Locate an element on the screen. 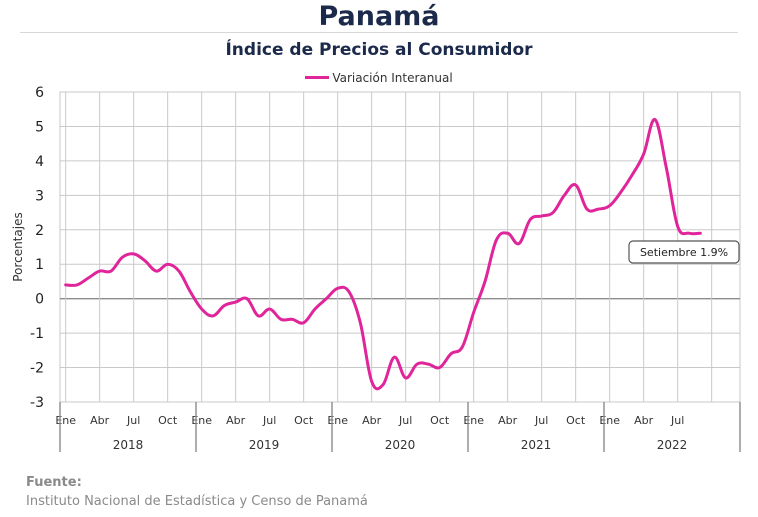 This screenshot has height=517, width=758. x-year-label: 2022 is located at coordinates (672, 445).